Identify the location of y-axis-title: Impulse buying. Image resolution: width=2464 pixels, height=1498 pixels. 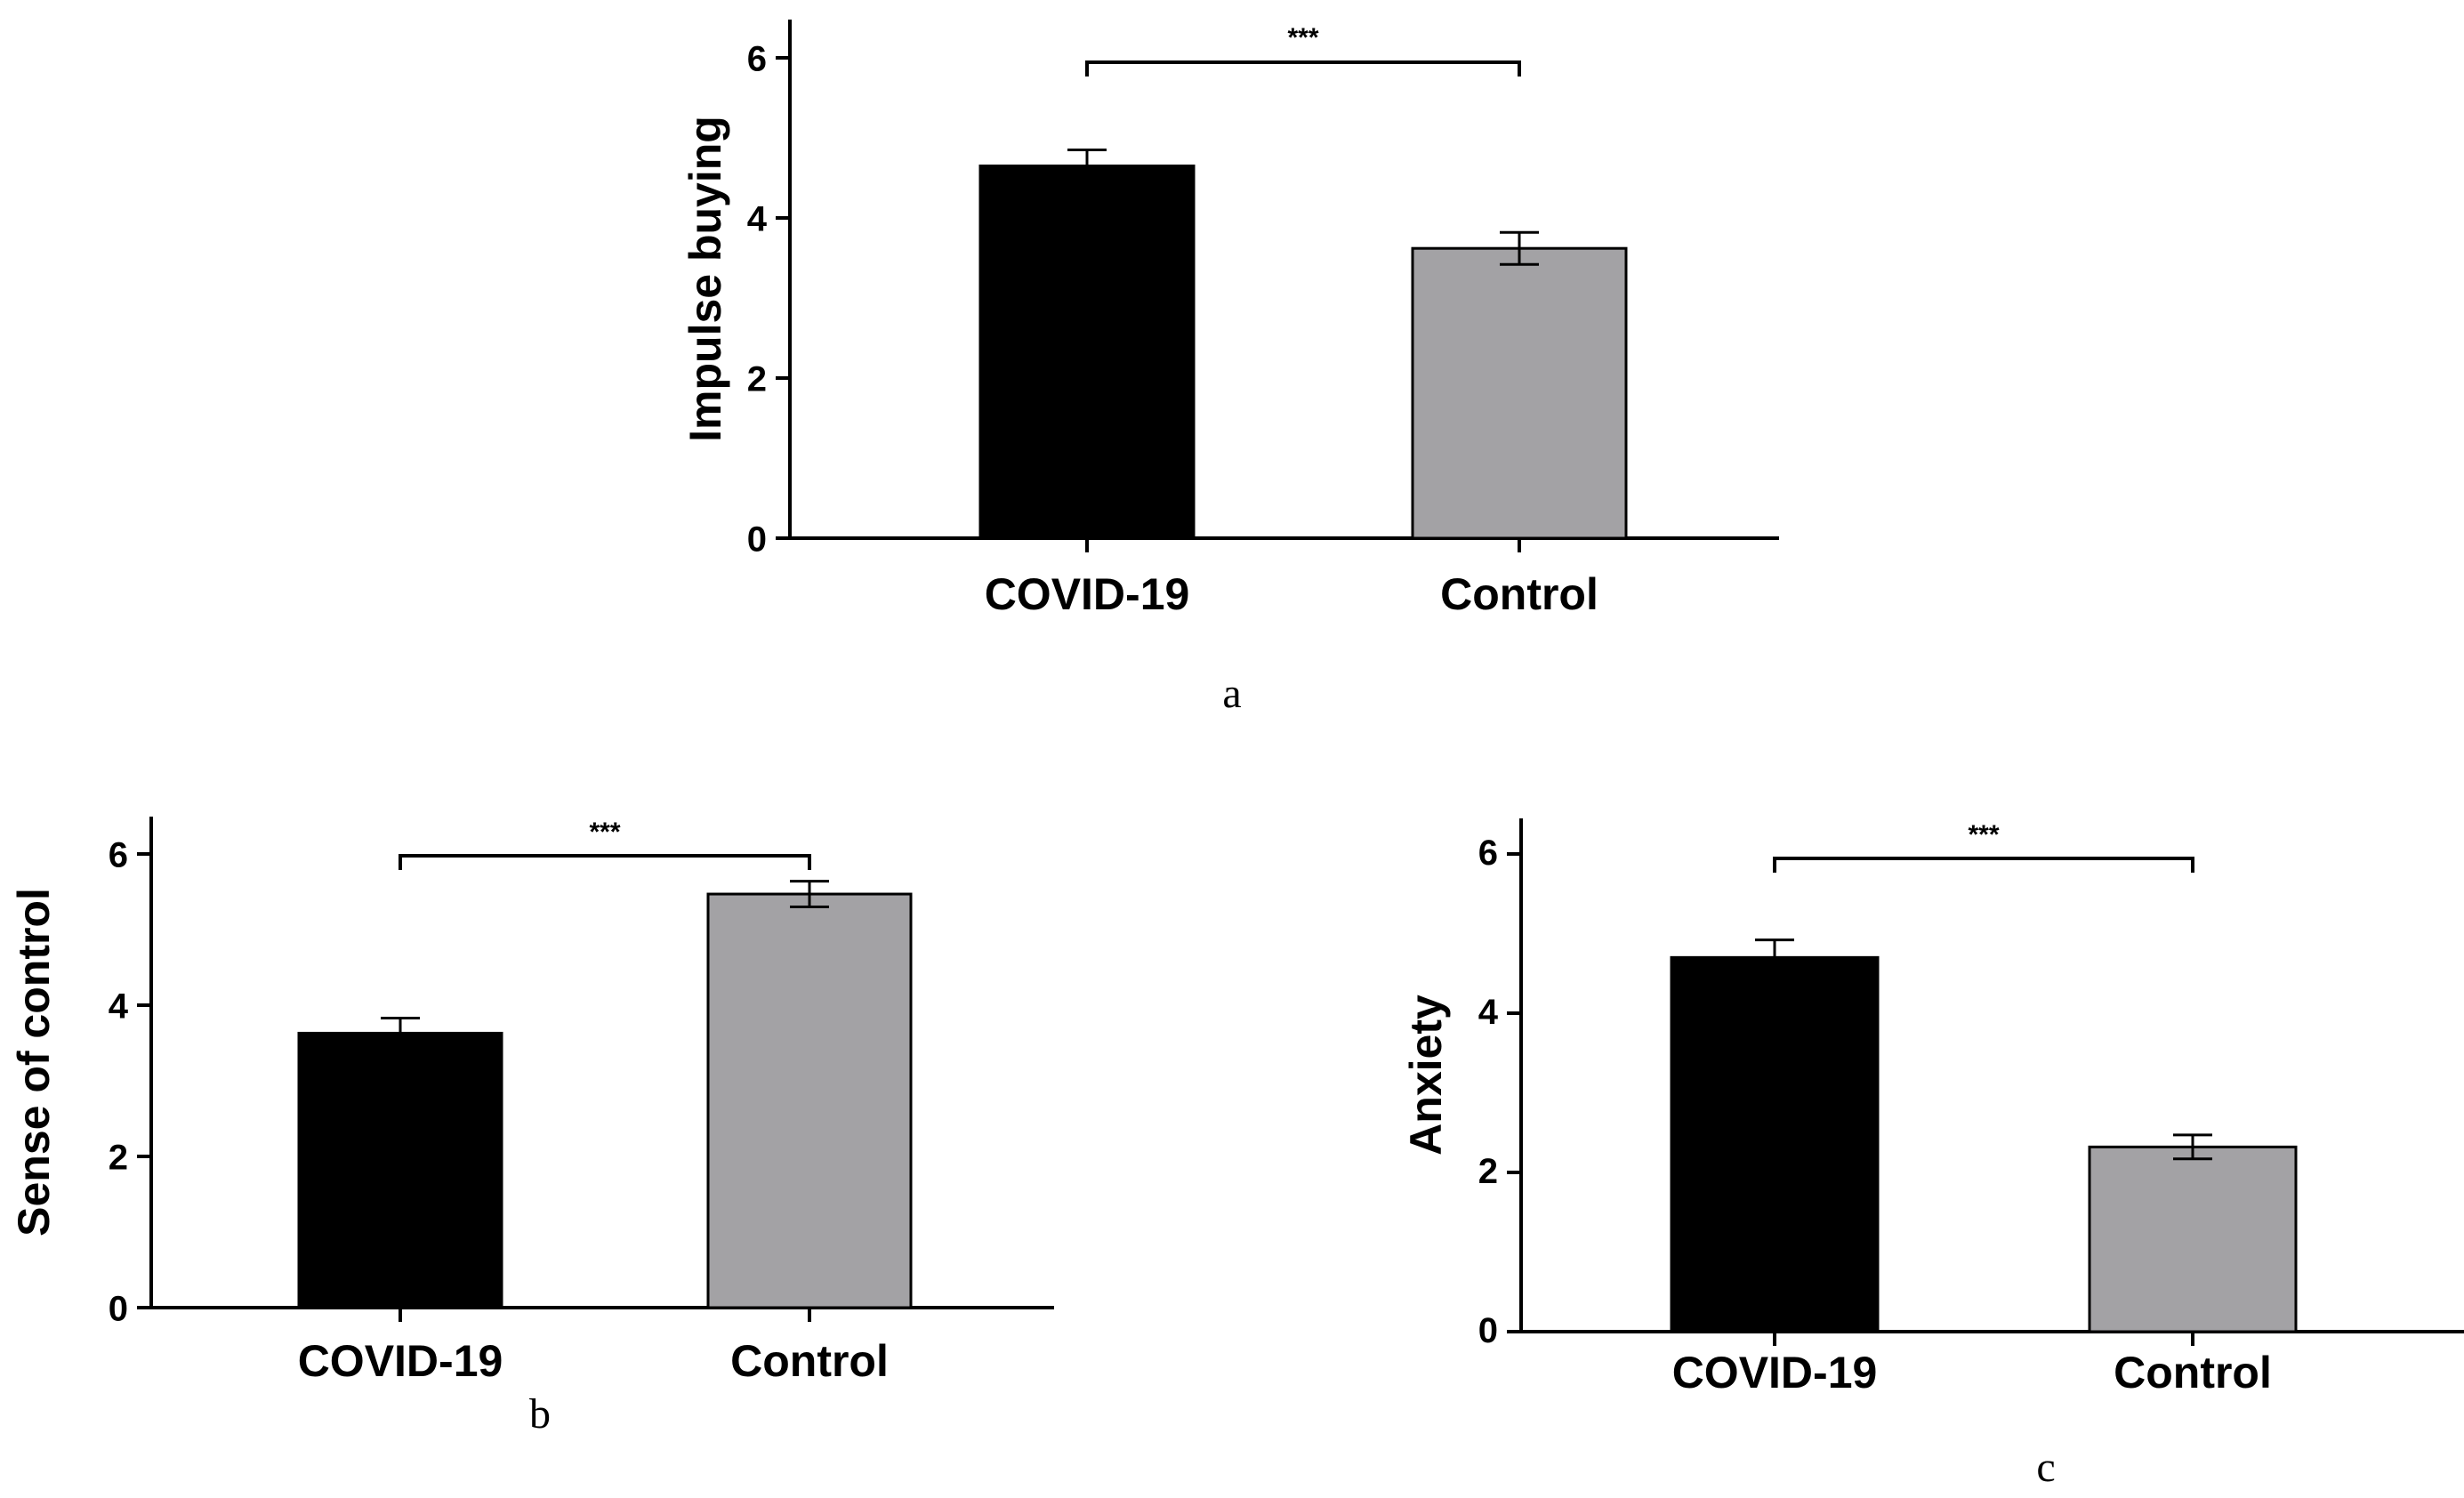
(705, 279).